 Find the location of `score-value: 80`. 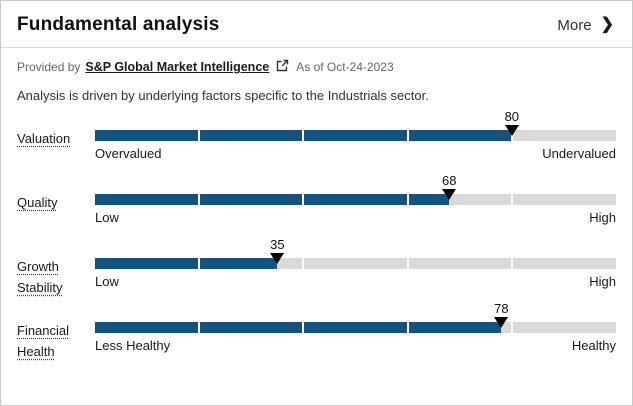

score-value: 80 is located at coordinates (512, 116).